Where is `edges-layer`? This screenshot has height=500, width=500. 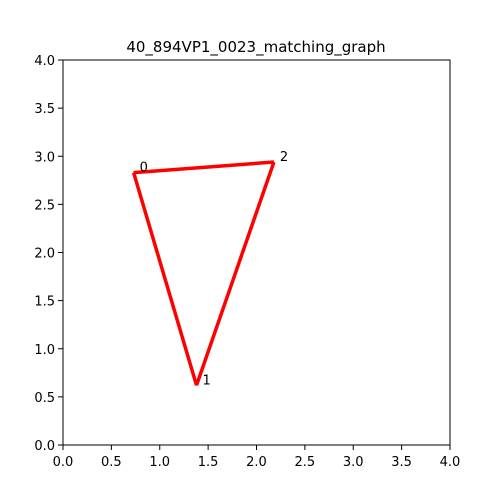 edges-layer is located at coordinates (203, 273).